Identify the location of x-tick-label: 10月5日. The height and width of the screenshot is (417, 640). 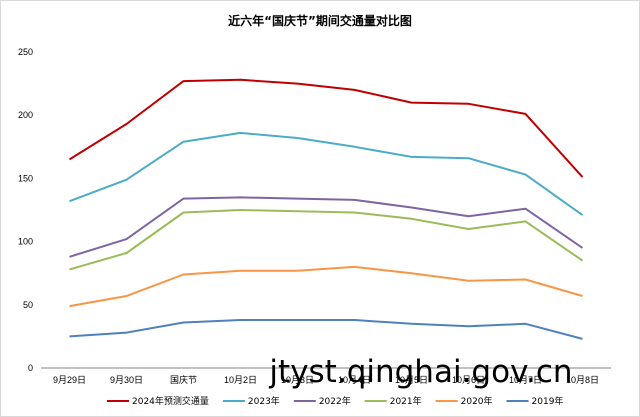
(411, 380).